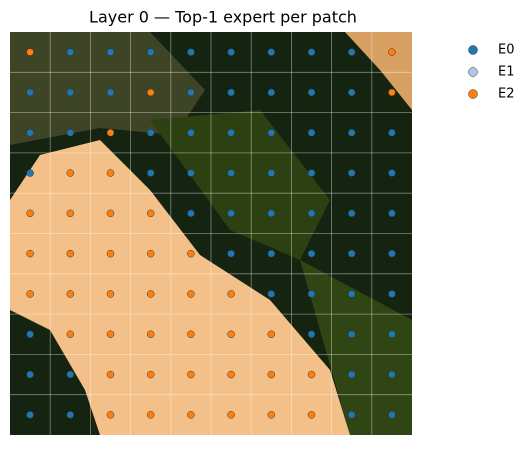 This screenshot has width=530, height=470. Describe the element at coordinates (506, 72) in the screenshot. I see `legend-label: E1` at that location.